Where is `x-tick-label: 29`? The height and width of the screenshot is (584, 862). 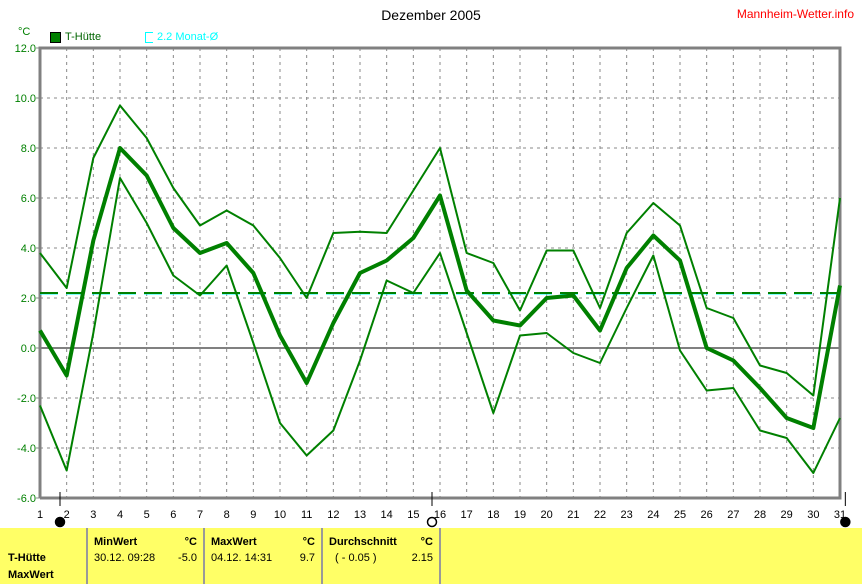
x-tick-label: 29 is located at coordinates (787, 515).